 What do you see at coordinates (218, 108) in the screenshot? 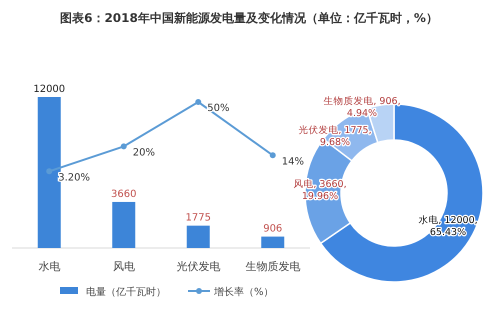
I see `data-label: 50%` at bounding box center [218, 108].